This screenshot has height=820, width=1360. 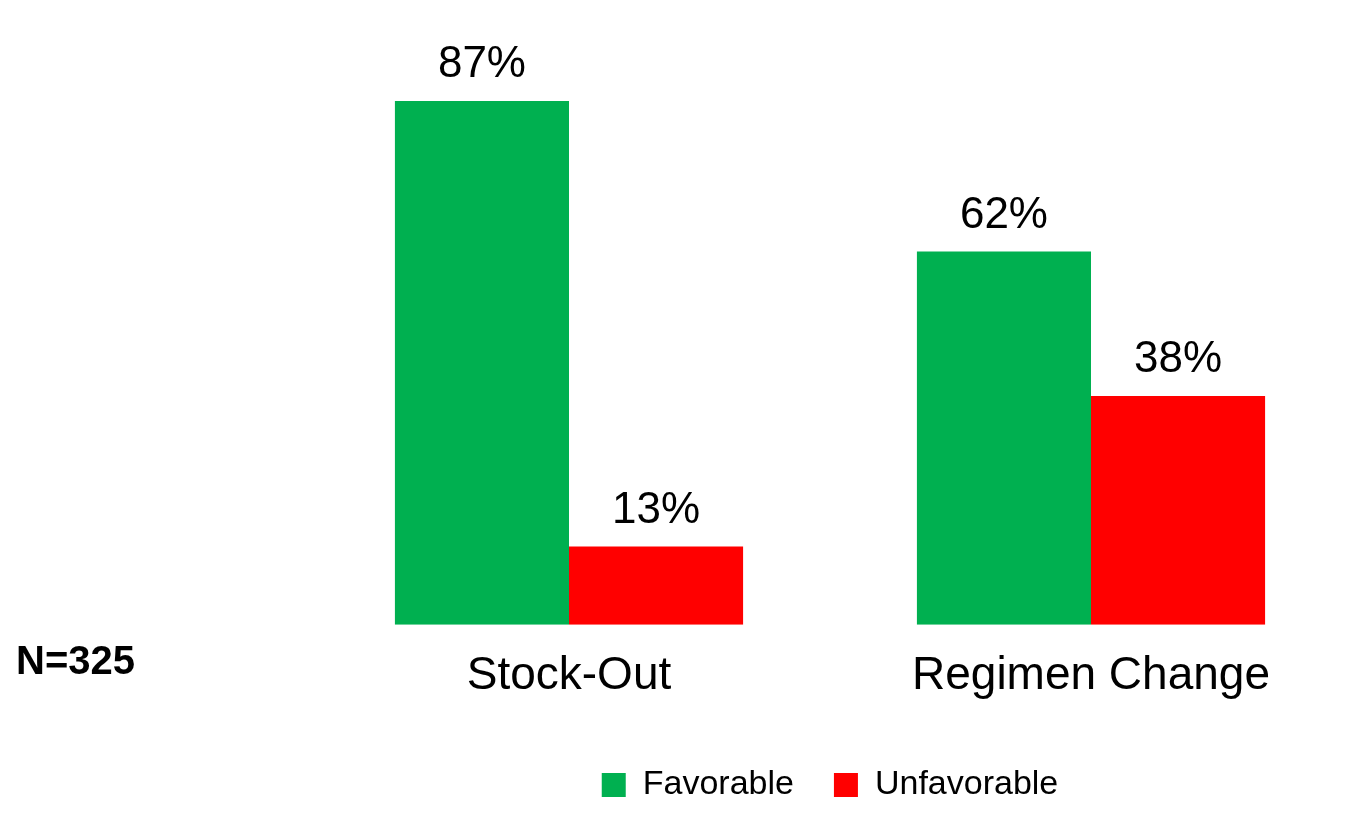 What do you see at coordinates (966, 782) in the screenshot?
I see `legend-label: Unfavorable` at bounding box center [966, 782].